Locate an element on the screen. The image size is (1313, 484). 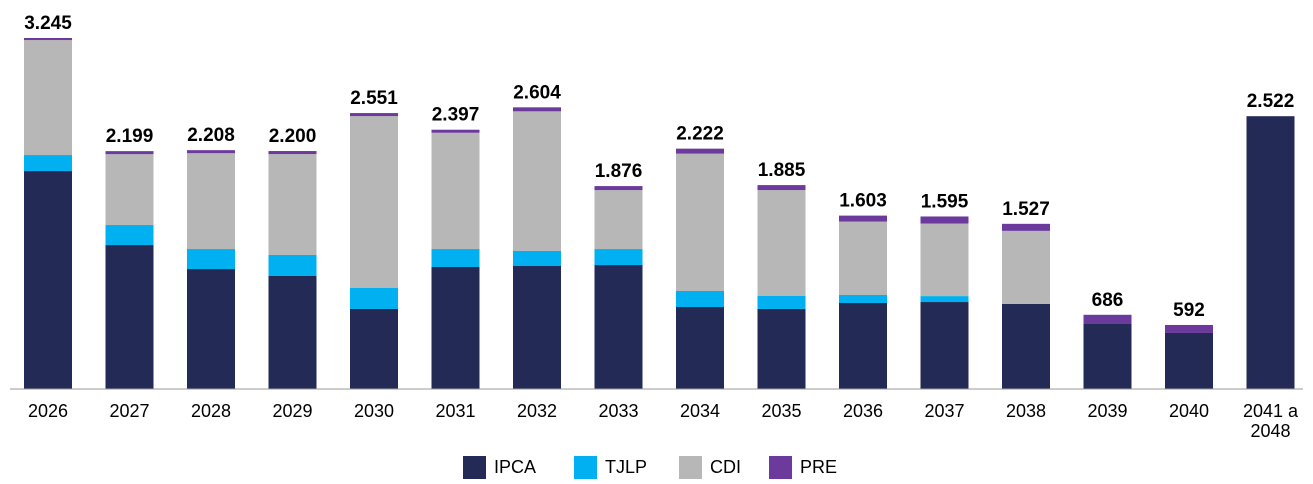
x-tick-label: 2038 is located at coordinates (1026, 411).